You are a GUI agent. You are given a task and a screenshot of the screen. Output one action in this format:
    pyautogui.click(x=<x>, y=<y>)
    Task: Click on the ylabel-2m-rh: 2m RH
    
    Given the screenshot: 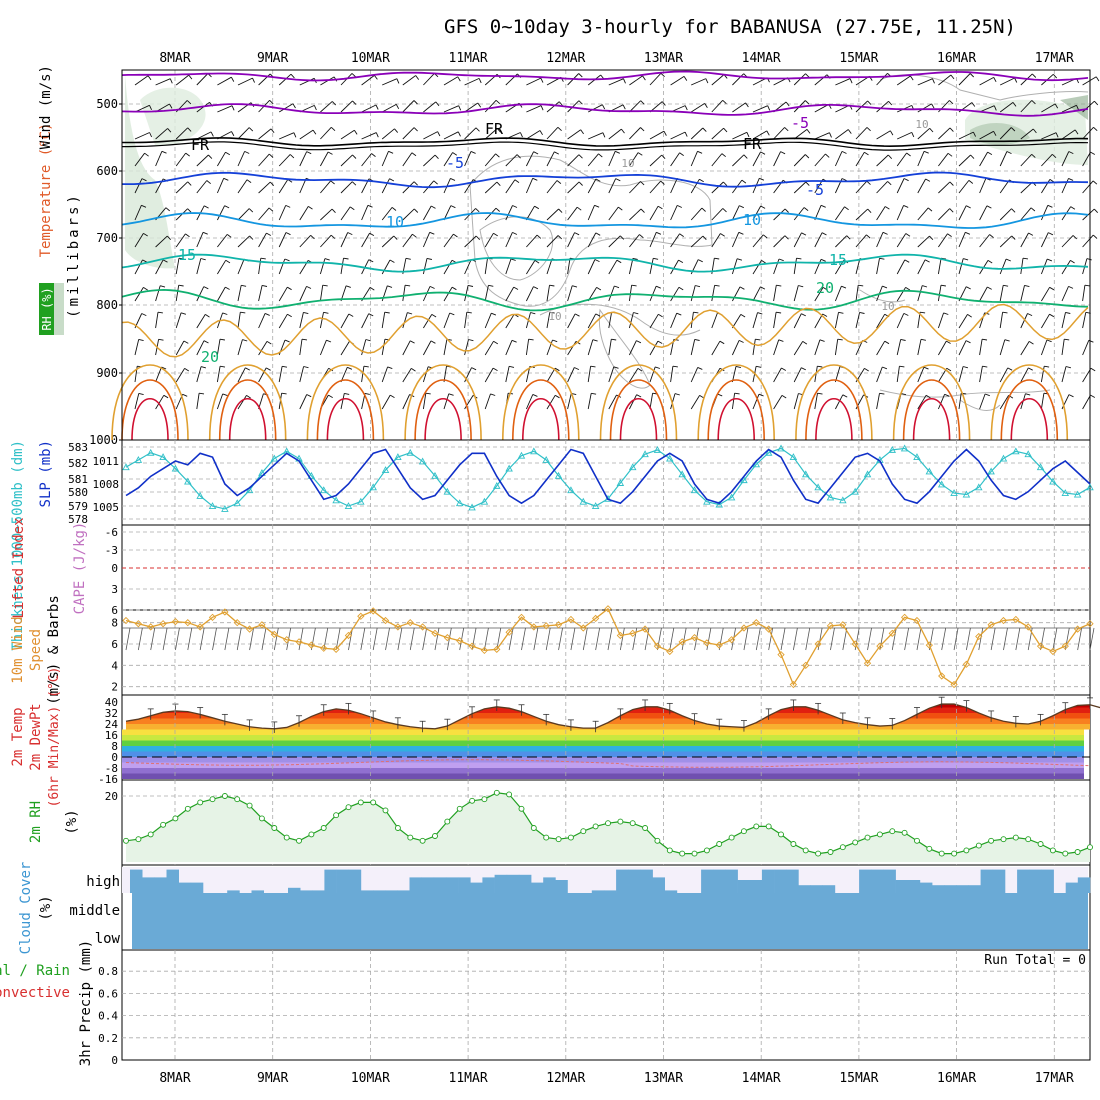 What is the action you would take?
    pyautogui.click(x=36, y=822)
    